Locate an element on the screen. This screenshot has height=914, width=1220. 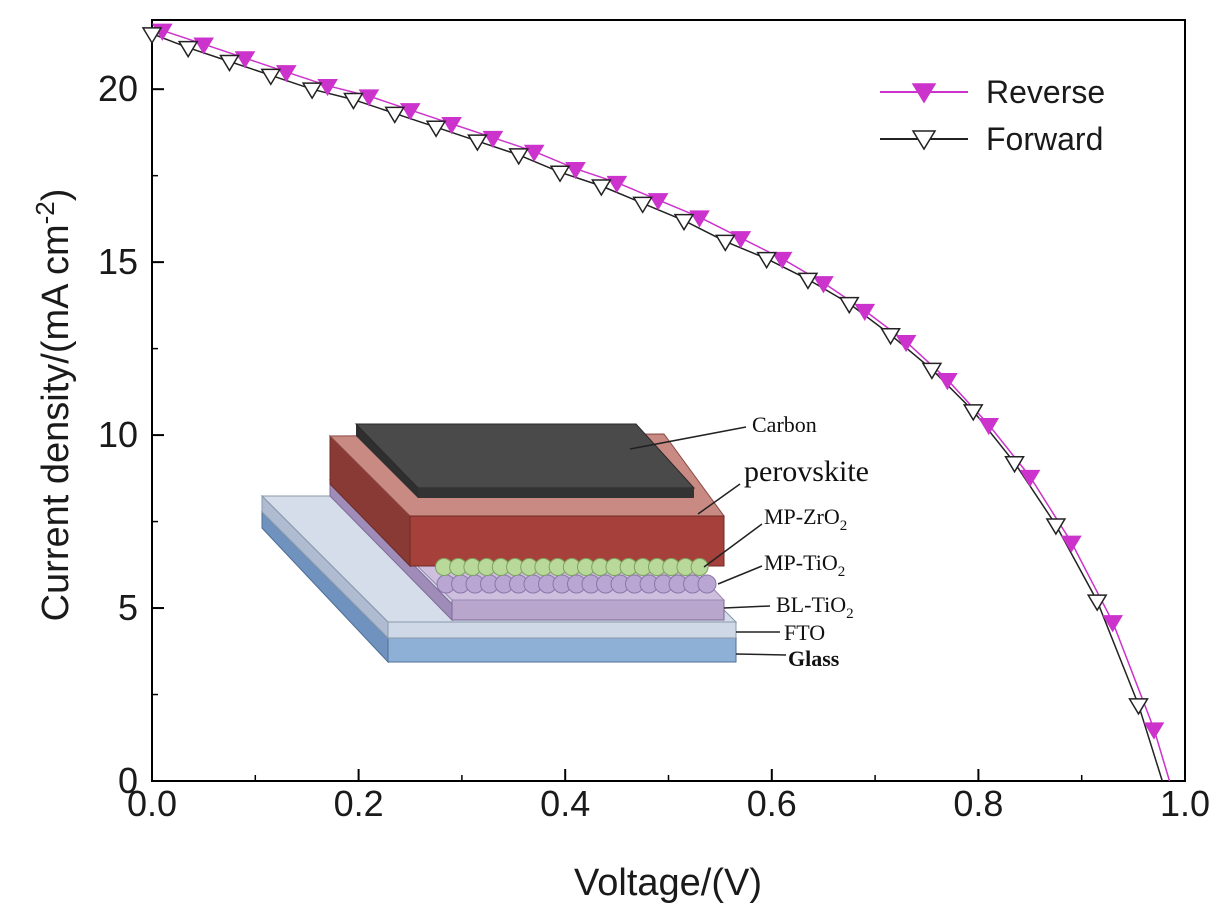
y-axis-title-sup: -2 is located at coordinates (45, 212).